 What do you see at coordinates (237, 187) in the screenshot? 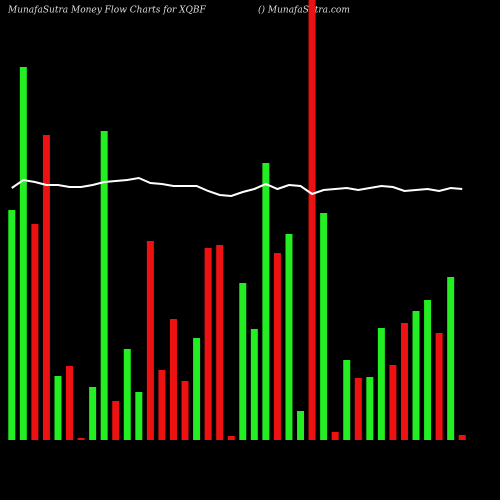
I see `money-flow-line` at bounding box center [237, 187].